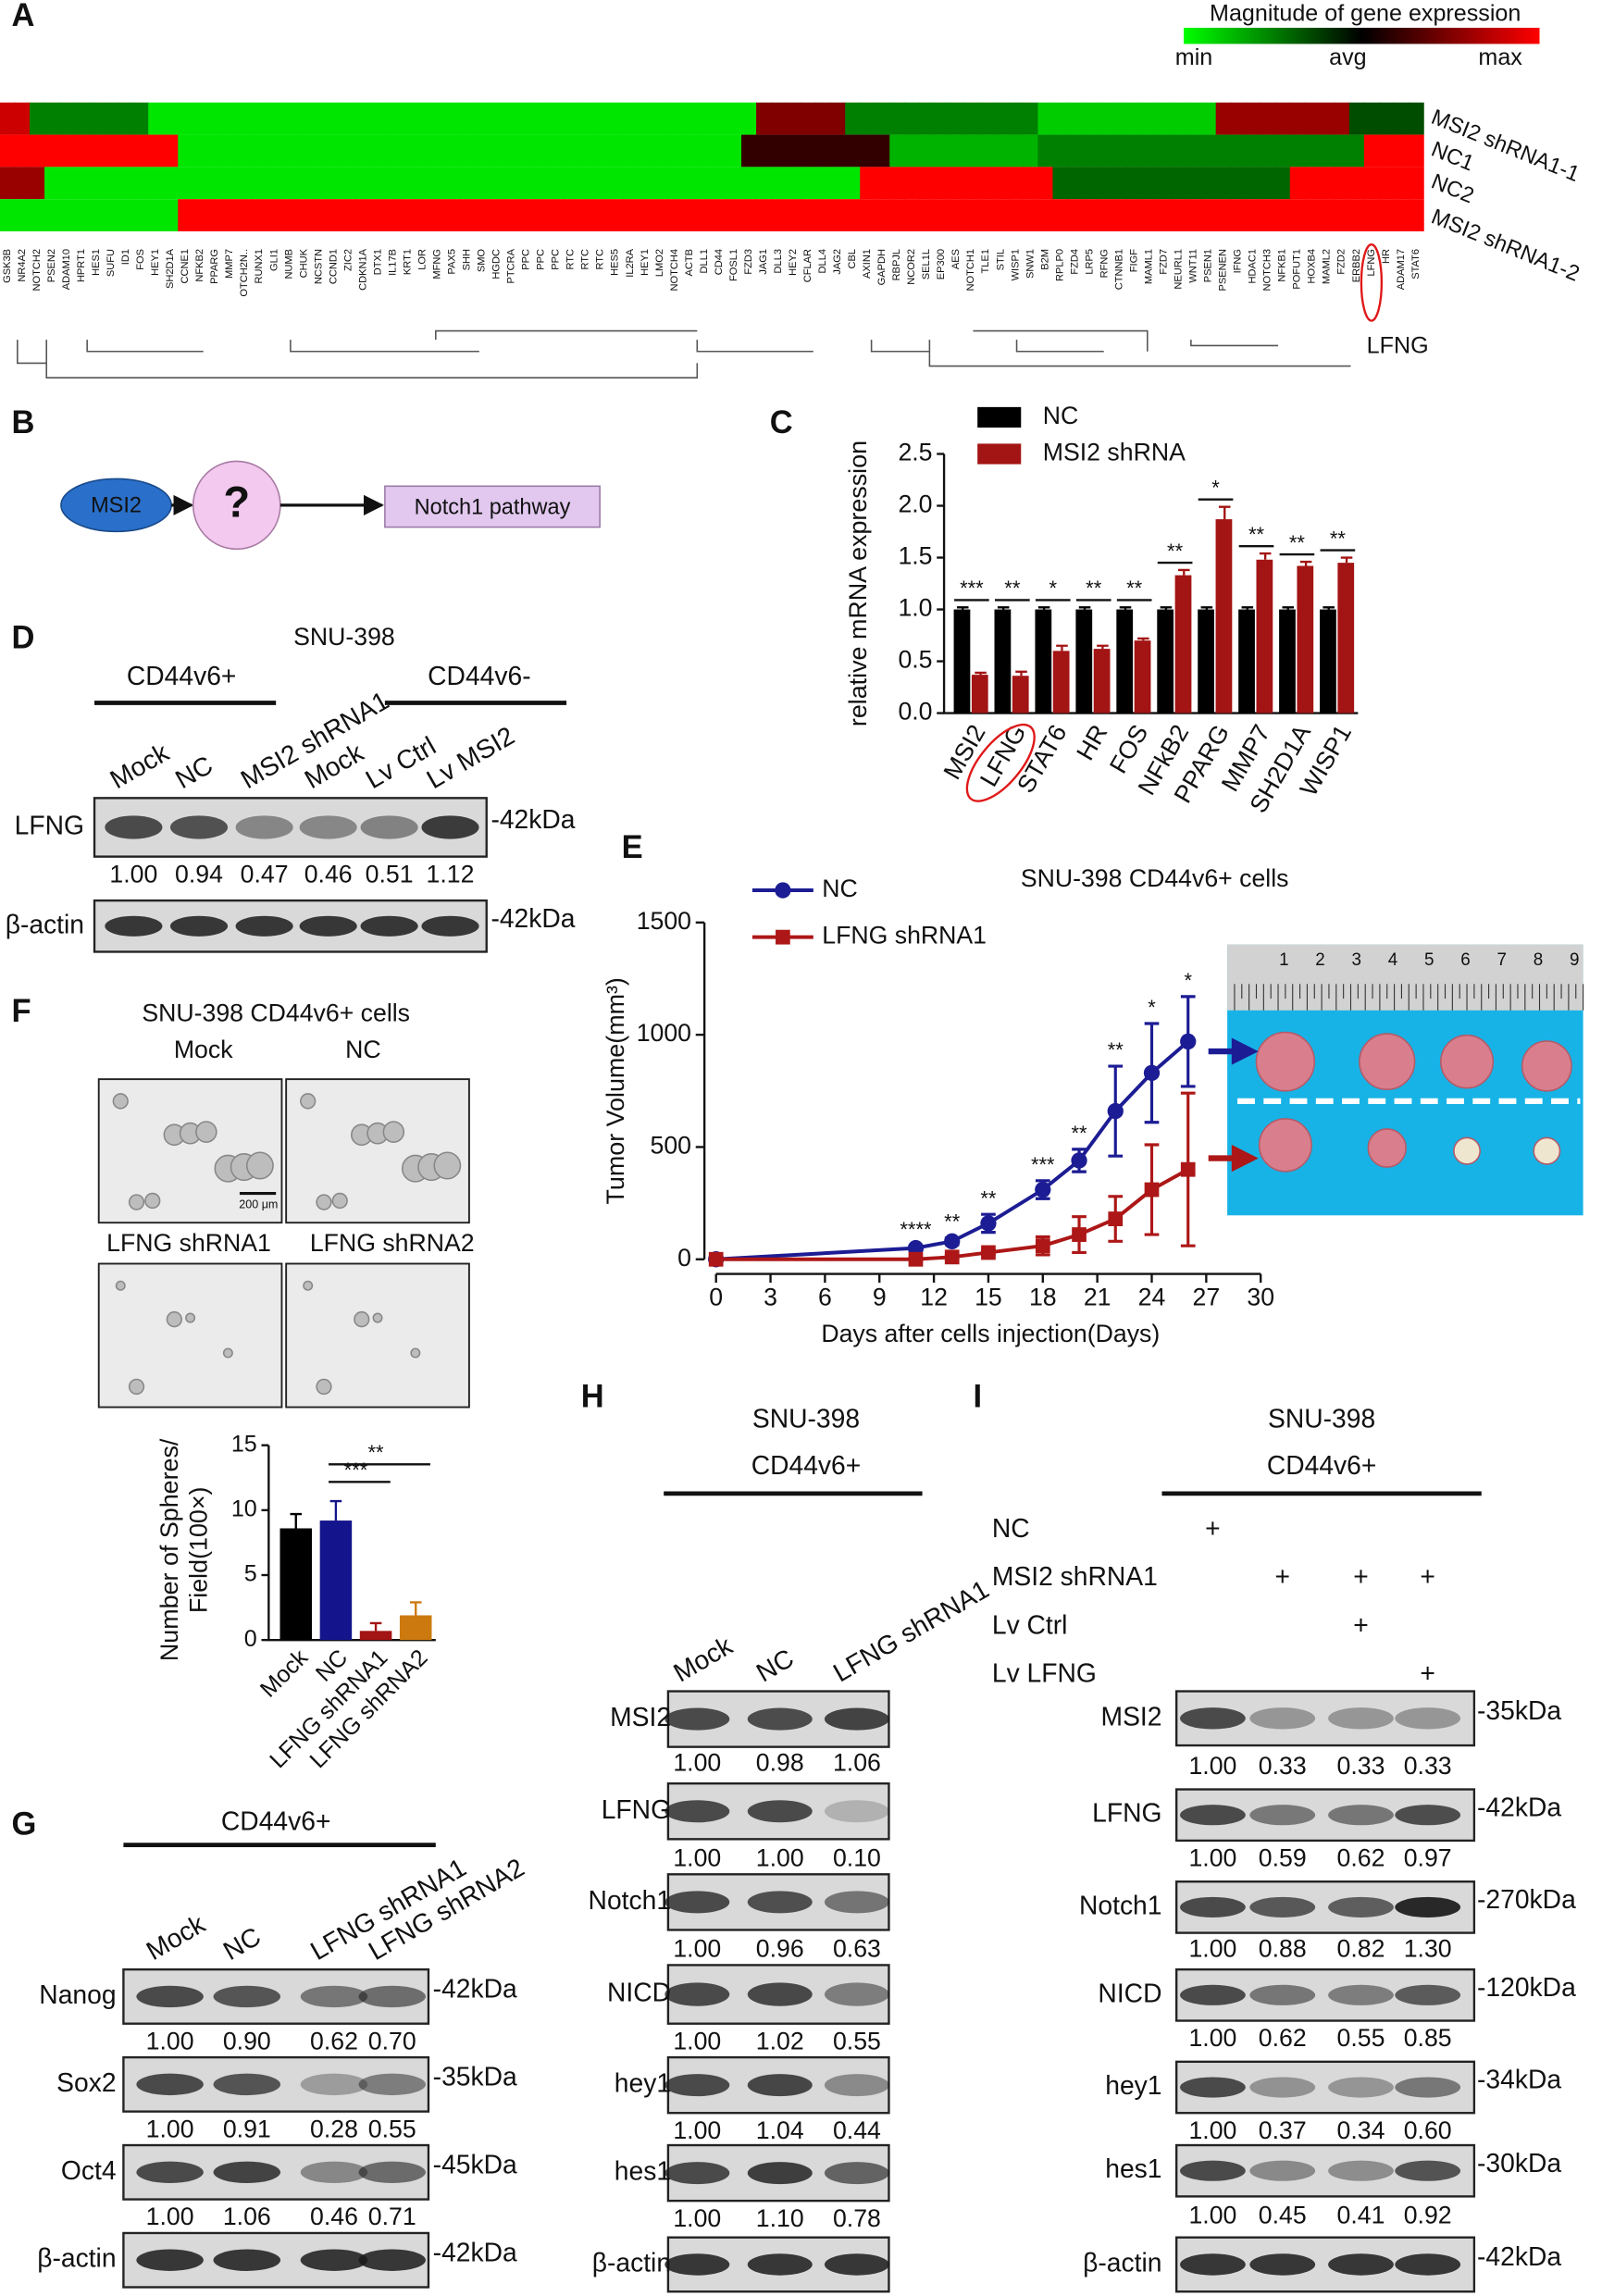 The height and width of the screenshot is (2296, 1602). Describe the element at coordinates (1519, 2257) in the screenshot. I see `size-label: -42kDa` at that location.